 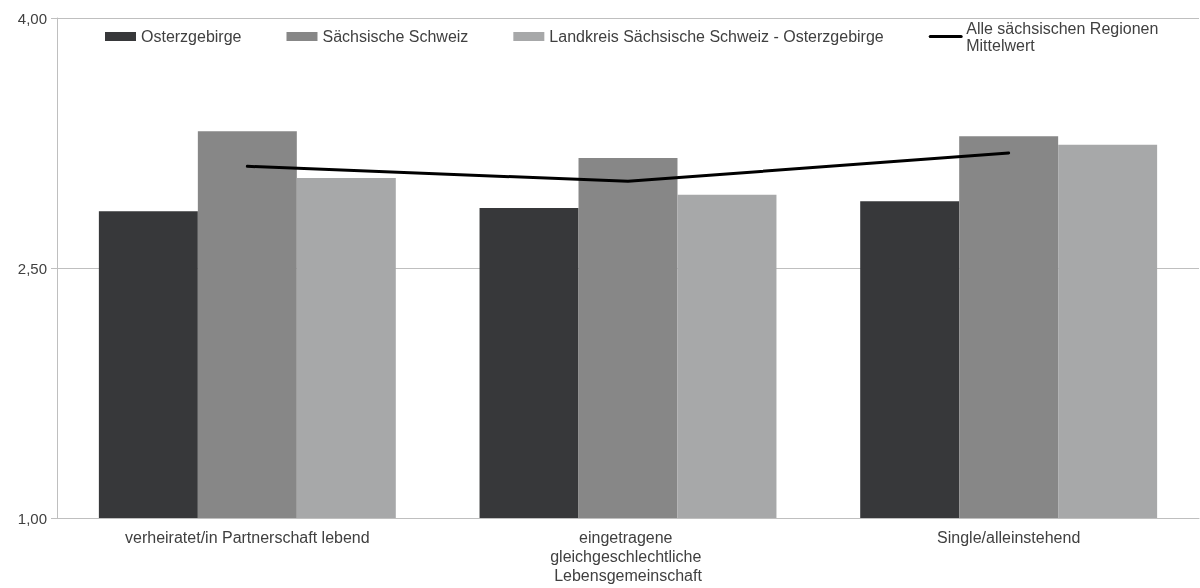 What do you see at coordinates (32, 518) in the screenshot?
I see `y-tick-label: 1,00` at bounding box center [32, 518].